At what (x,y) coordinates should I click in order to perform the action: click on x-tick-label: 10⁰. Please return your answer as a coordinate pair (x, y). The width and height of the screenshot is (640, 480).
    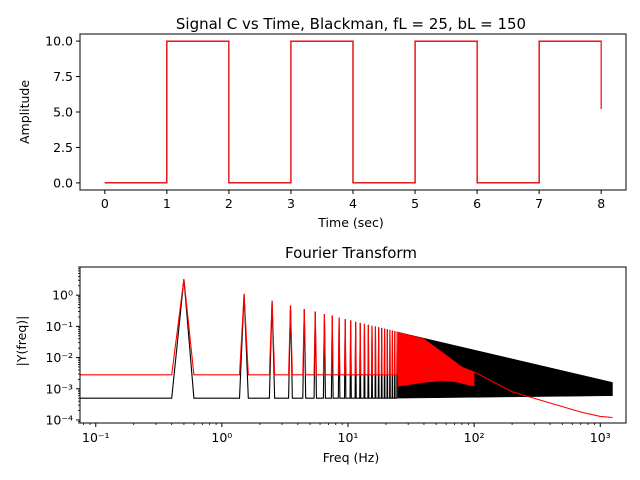
    Looking at the image, I should click on (221, 437).